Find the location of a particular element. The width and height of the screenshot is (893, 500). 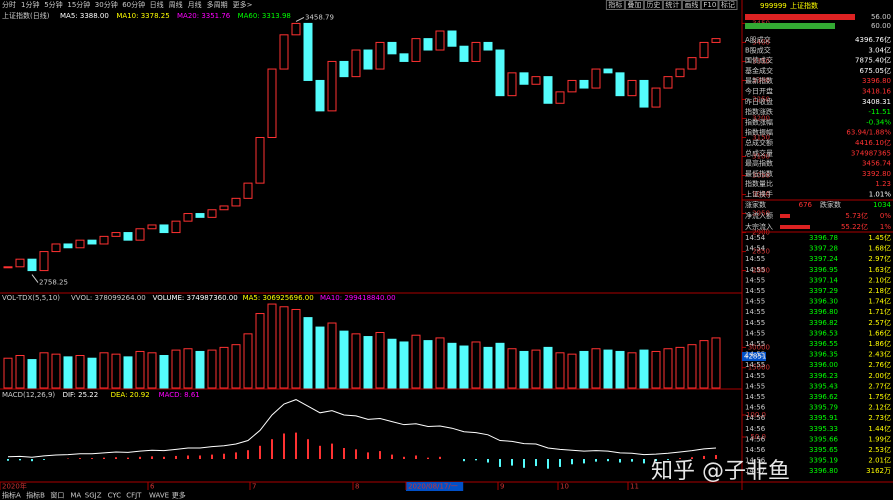

date-label: 10 is located at coordinates (564, 487).